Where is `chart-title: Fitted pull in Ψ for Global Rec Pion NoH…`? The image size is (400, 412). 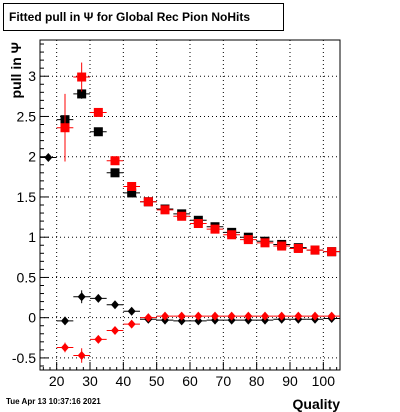 chart-title: Fitted pull in Ψ for Global Rec Pion NoH… is located at coordinates (143, 17).